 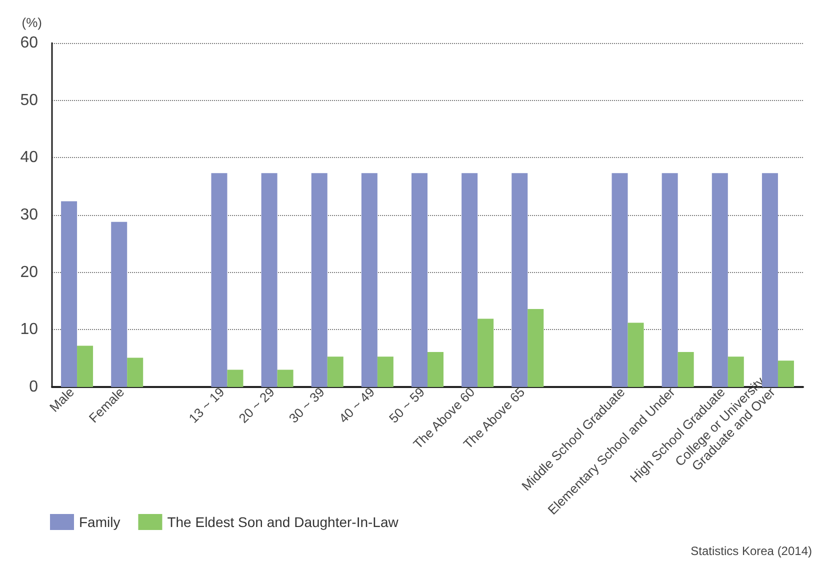 I want to click on y-tick-label: 20, so click(x=29, y=272).